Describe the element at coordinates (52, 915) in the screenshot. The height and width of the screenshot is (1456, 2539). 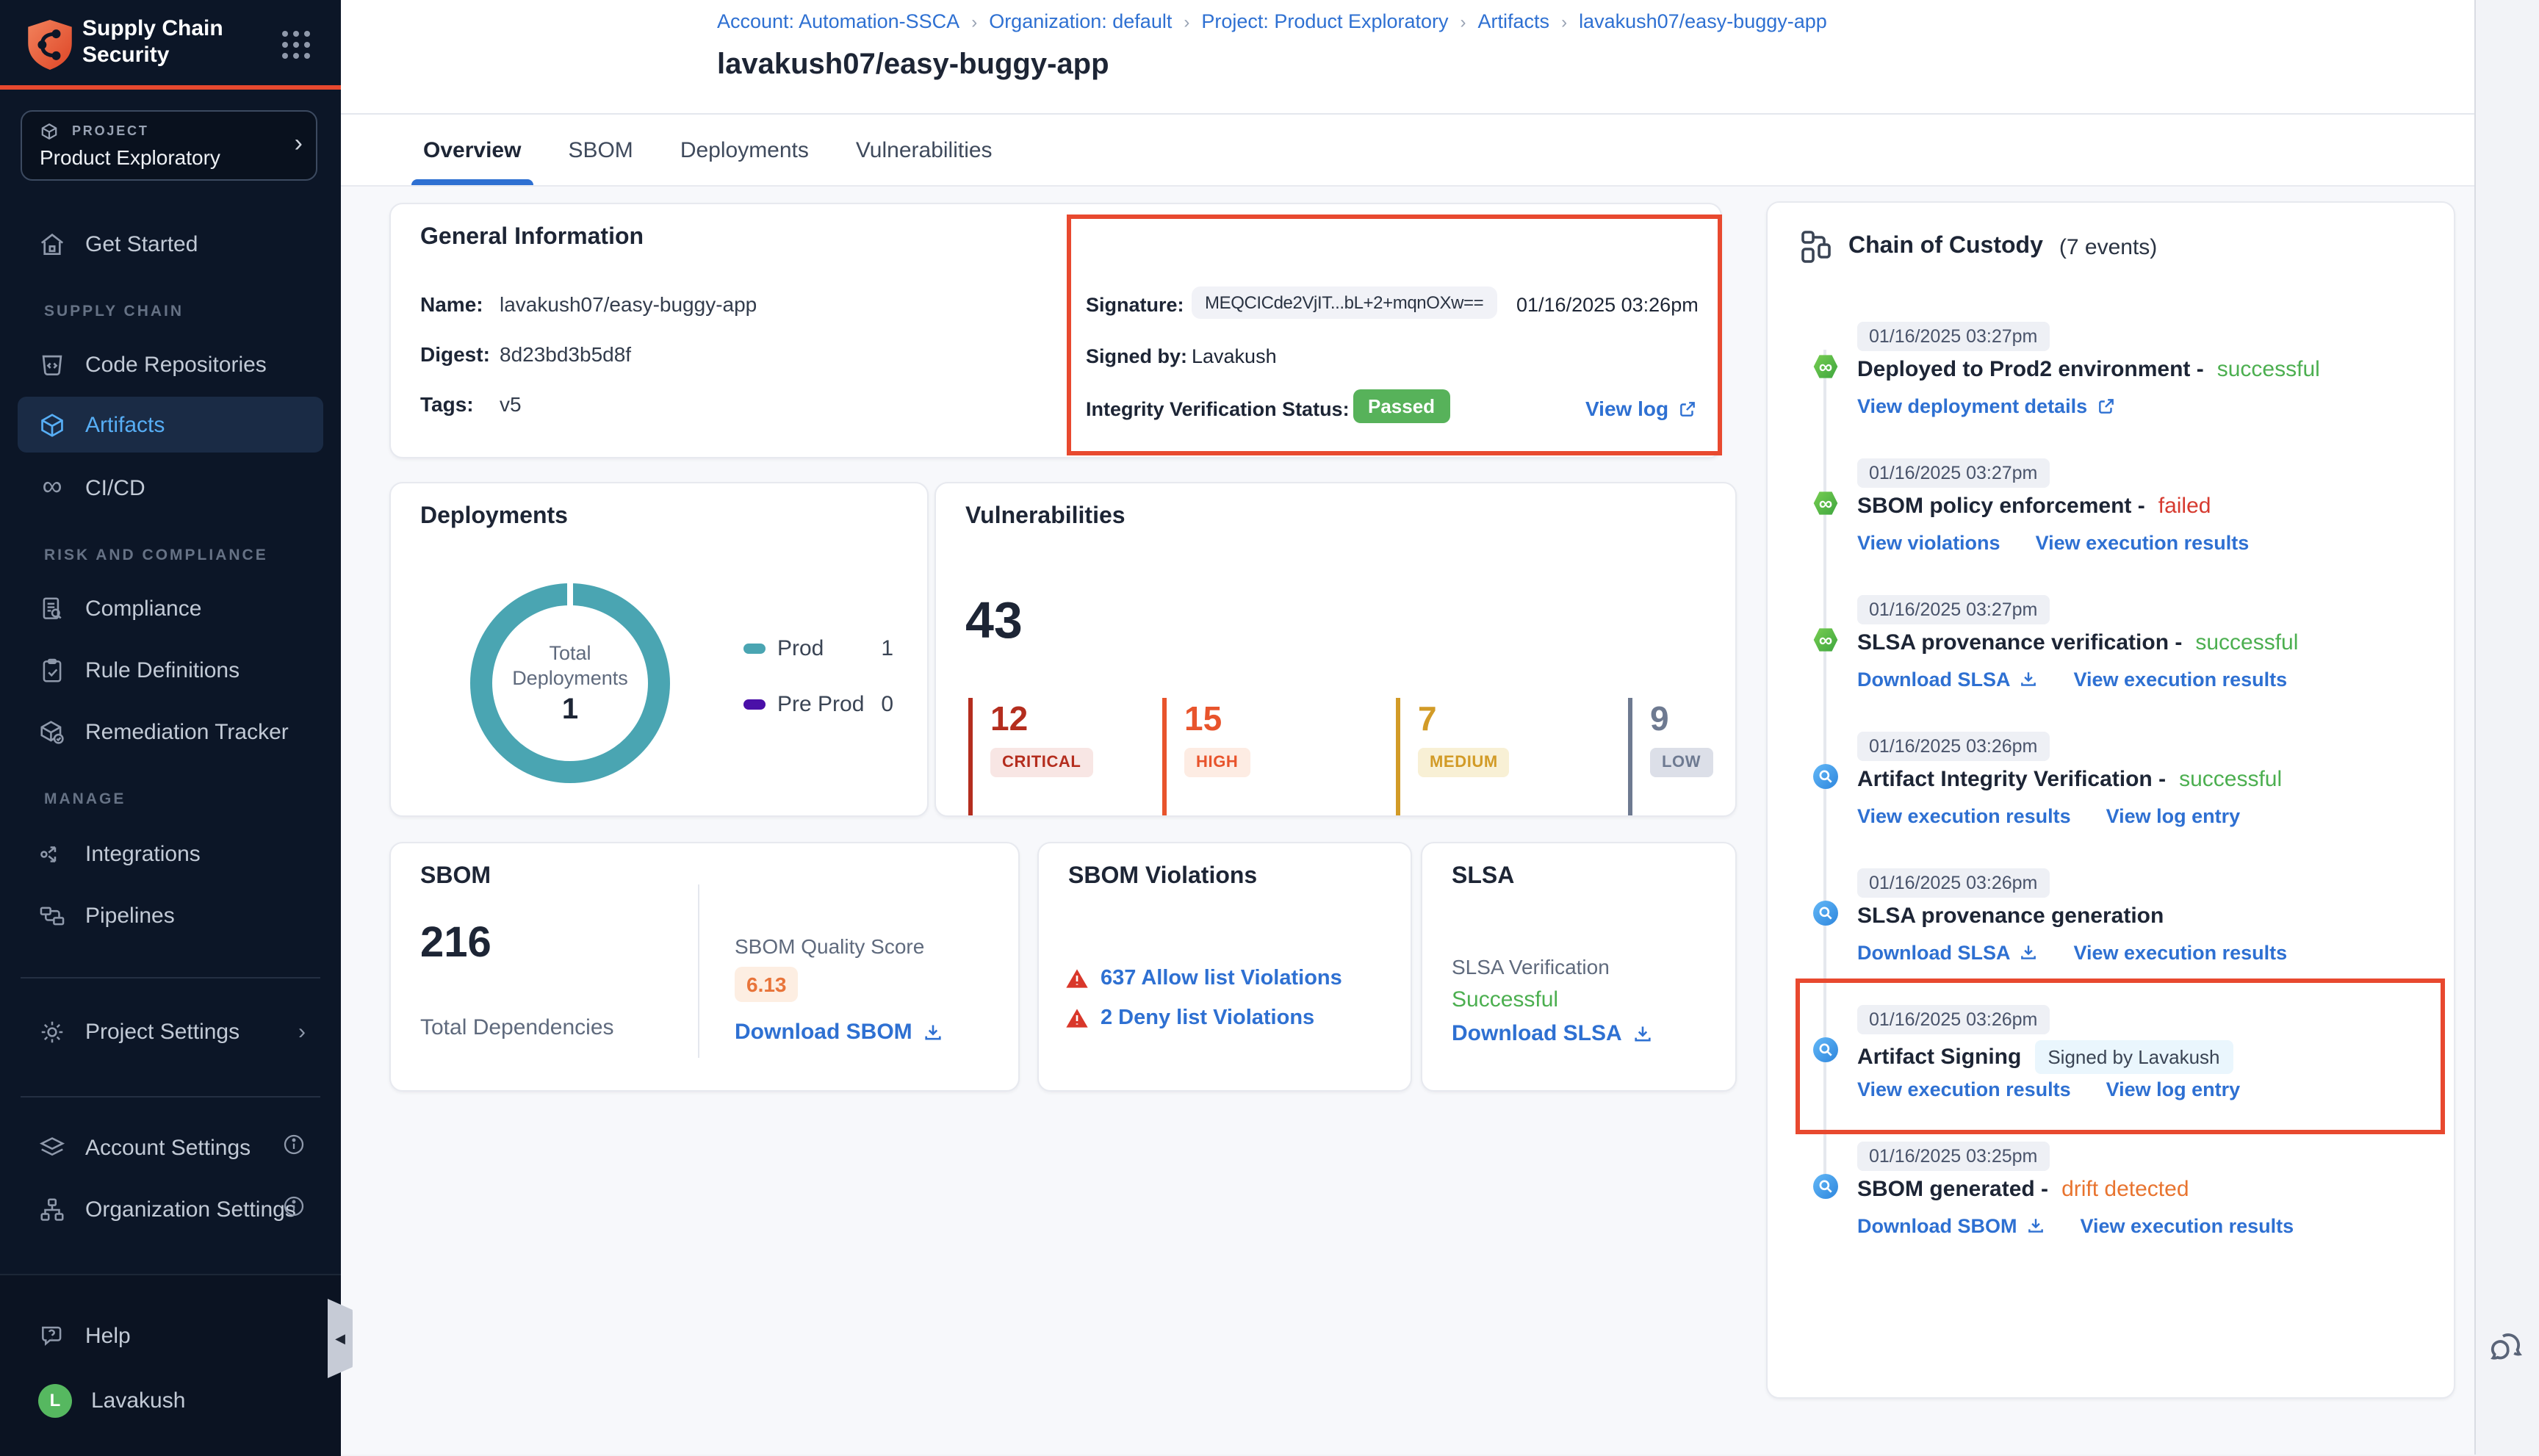
I see `pipelines-icon` at that location.